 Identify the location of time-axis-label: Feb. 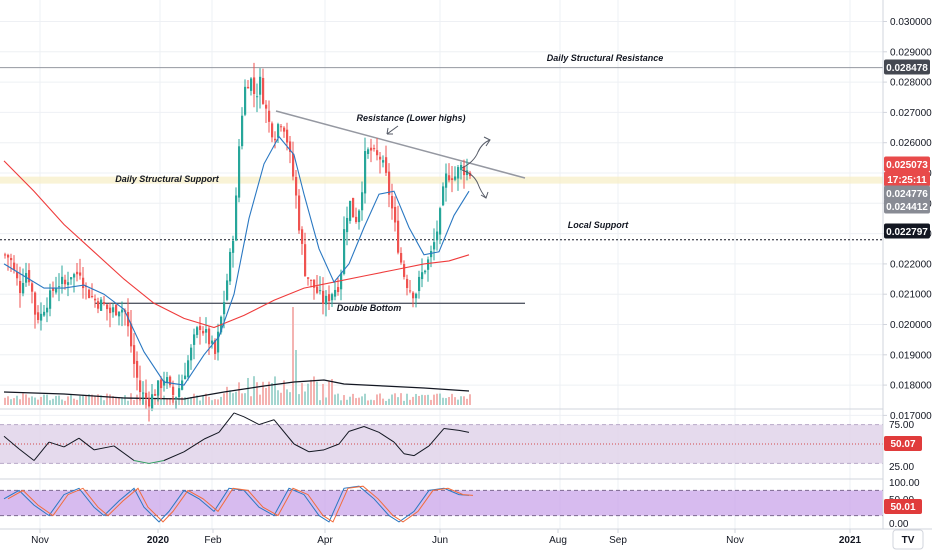
(213, 540).